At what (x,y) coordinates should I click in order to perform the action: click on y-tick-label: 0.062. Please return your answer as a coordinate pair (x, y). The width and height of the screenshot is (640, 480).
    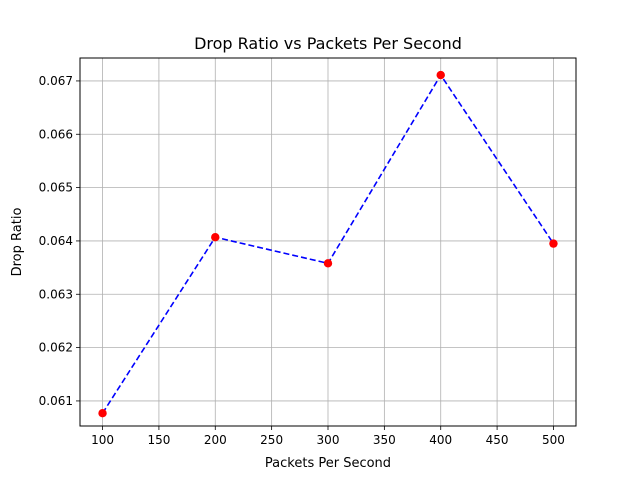
    Looking at the image, I should click on (56, 348).